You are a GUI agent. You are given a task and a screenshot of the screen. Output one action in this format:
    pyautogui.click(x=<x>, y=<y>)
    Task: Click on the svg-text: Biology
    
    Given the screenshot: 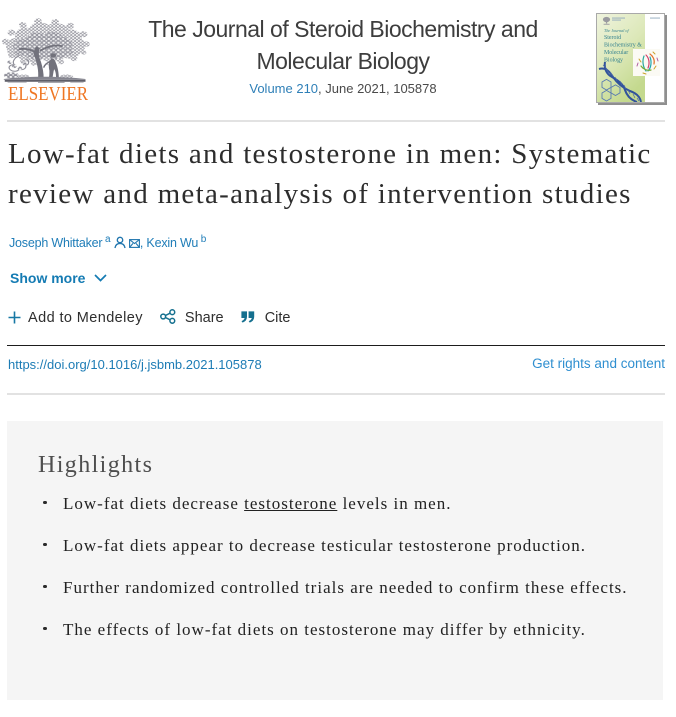 What is the action you would take?
    pyautogui.click(x=613, y=61)
    